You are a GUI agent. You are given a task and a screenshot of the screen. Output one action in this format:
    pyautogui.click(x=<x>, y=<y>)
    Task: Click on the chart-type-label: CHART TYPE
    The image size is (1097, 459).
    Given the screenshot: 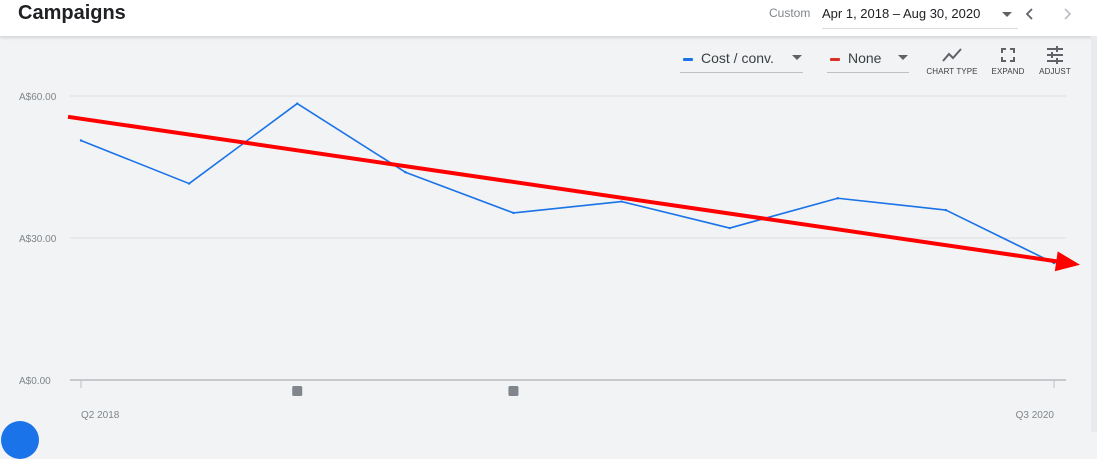 What is the action you would take?
    pyautogui.click(x=952, y=71)
    